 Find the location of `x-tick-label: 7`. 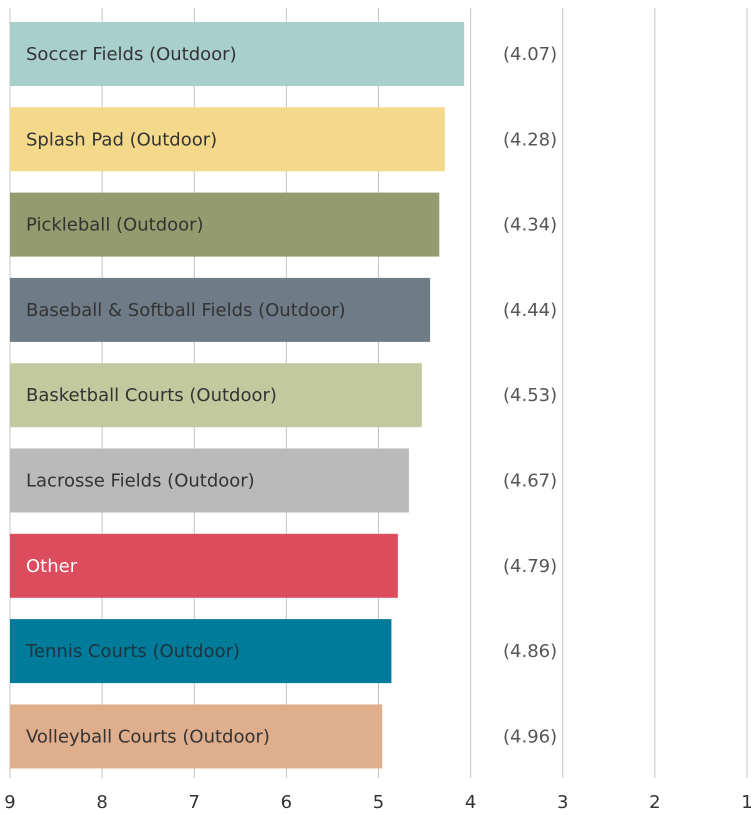

x-tick-label: 7 is located at coordinates (194, 802).